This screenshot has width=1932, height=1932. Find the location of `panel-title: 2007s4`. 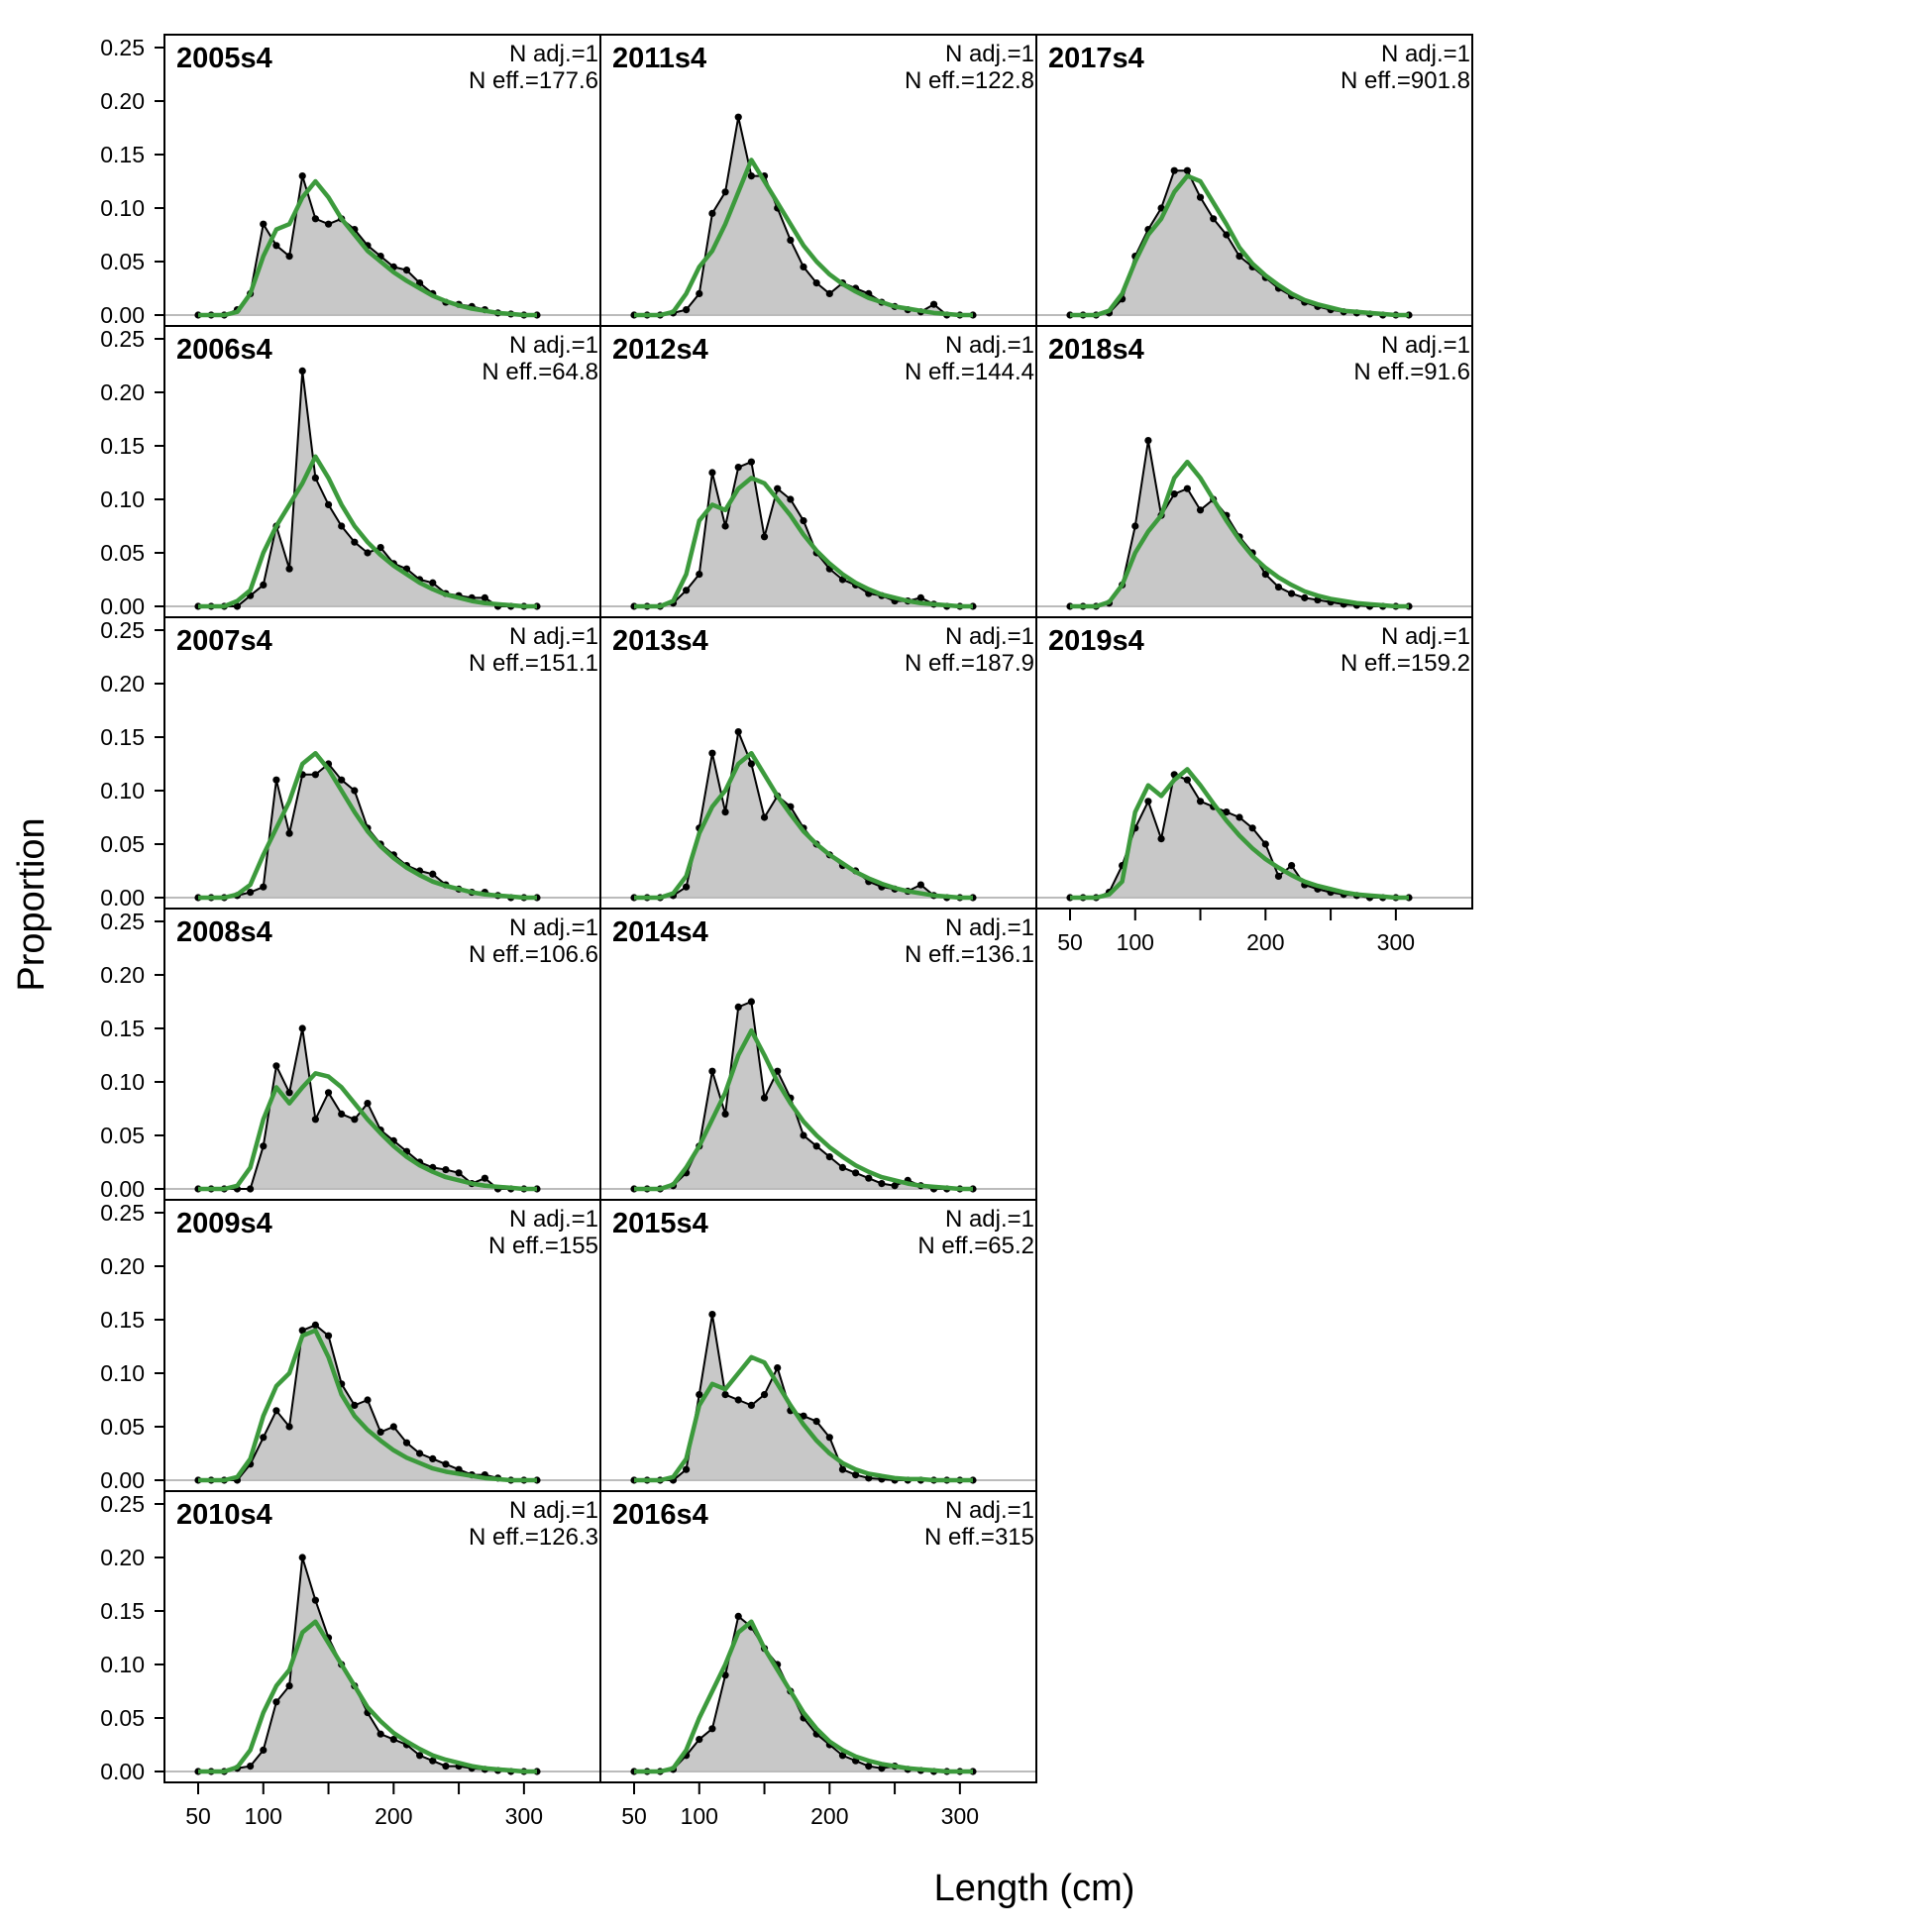

panel-title: 2007s4 is located at coordinates (224, 641).